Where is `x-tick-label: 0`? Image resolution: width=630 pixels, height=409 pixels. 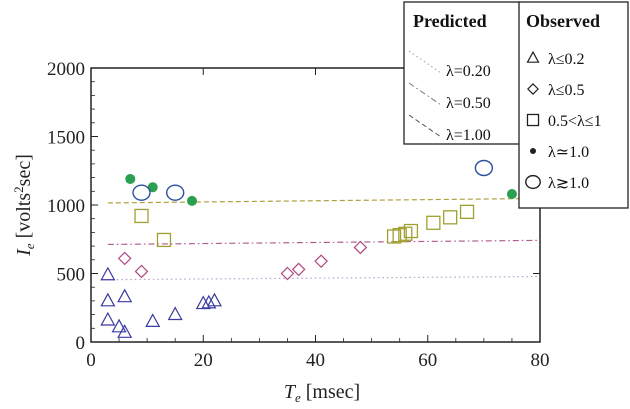 x-tick-label: 0 is located at coordinates (91, 360).